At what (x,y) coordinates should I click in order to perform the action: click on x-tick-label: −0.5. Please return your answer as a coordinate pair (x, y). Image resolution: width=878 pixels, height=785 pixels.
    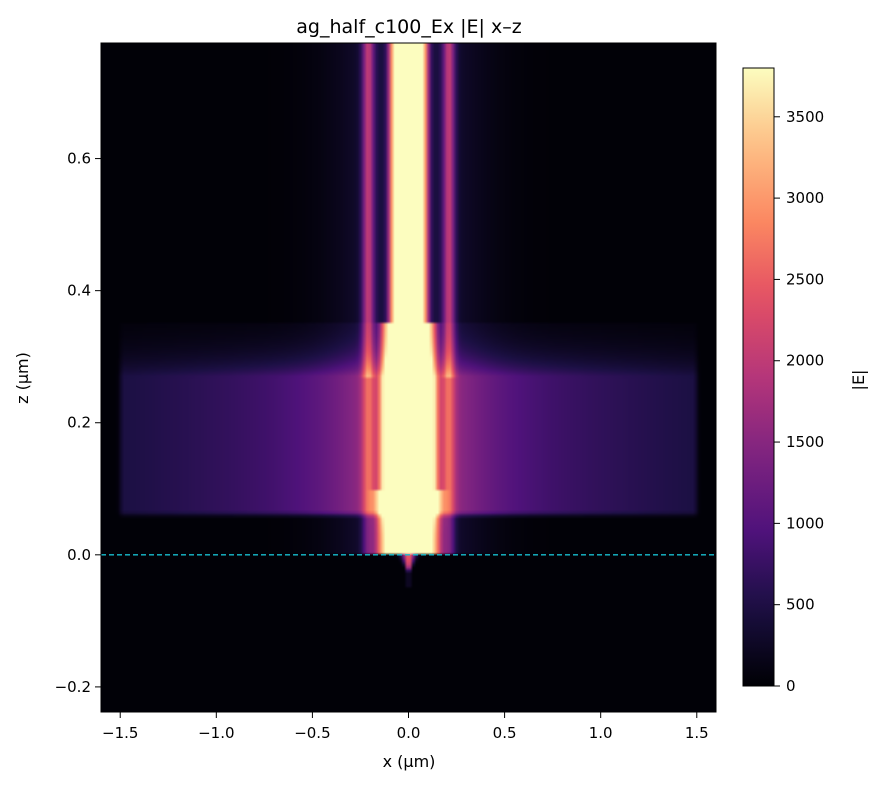
    Looking at the image, I should click on (312, 733).